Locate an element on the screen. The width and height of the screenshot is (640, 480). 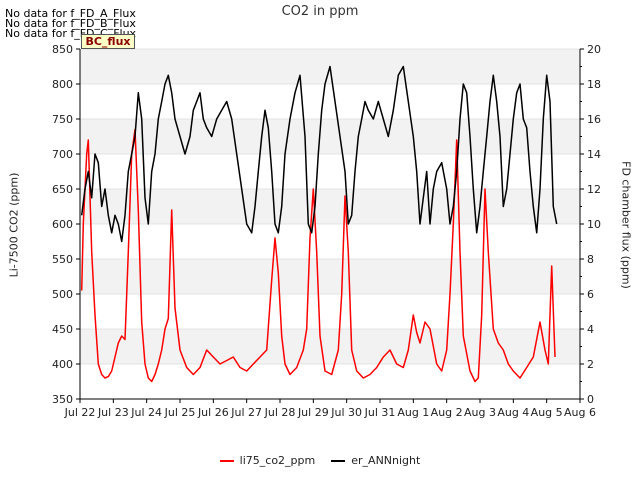
no-data-message-a: No data for f_FD_A_Flux is located at coordinates (70, 13).